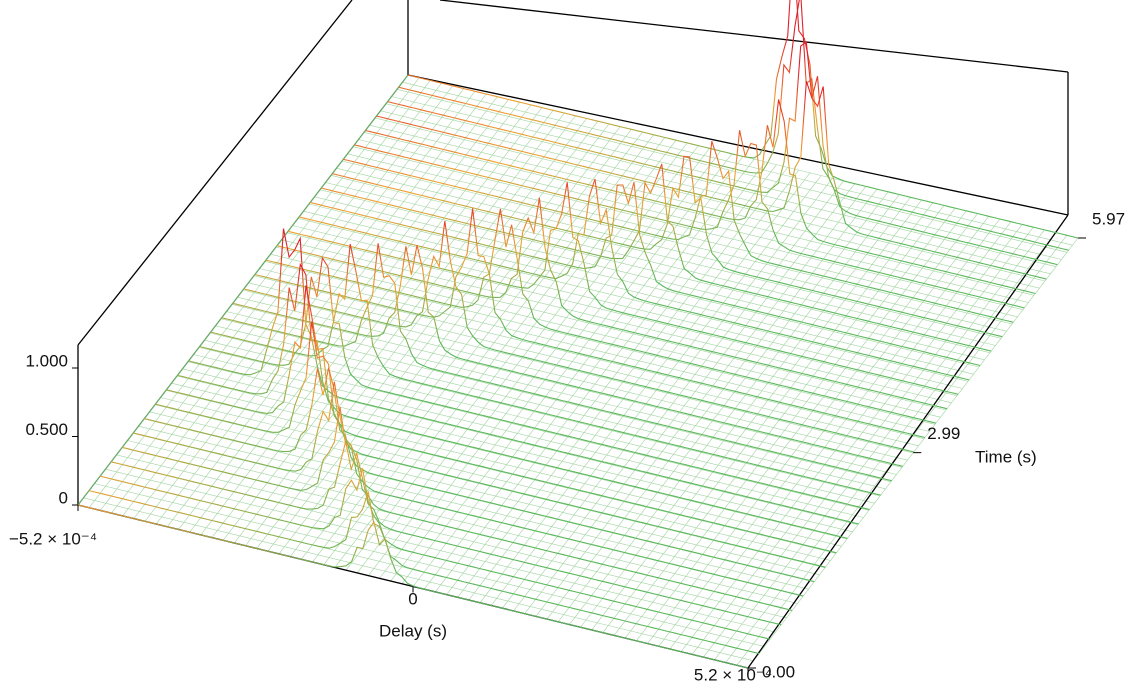  What do you see at coordinates (1006, 456) in the screenshot?
I see `y-axis-title: Time (s)` at bounding box center [1006, 456].